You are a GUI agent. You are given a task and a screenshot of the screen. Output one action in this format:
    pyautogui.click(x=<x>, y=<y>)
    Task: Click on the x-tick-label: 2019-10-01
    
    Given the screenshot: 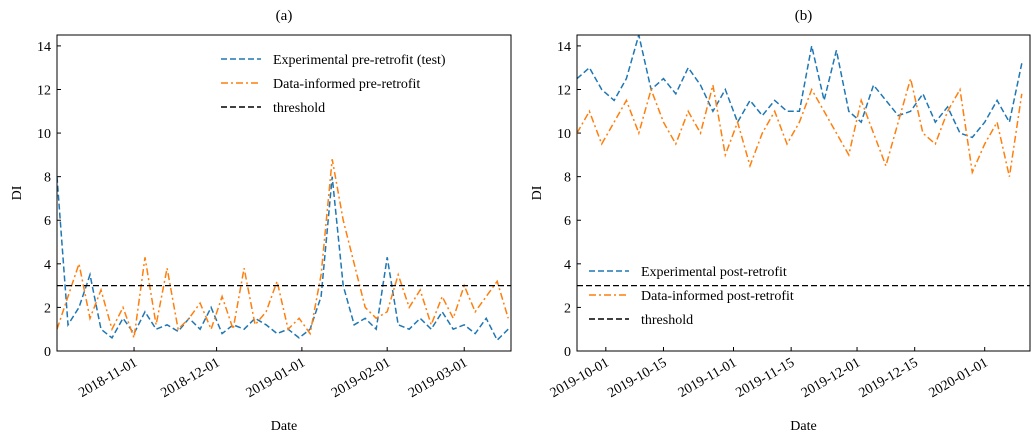 What is the action you would take?
    pyautogui.click(x=580, y=378)
    